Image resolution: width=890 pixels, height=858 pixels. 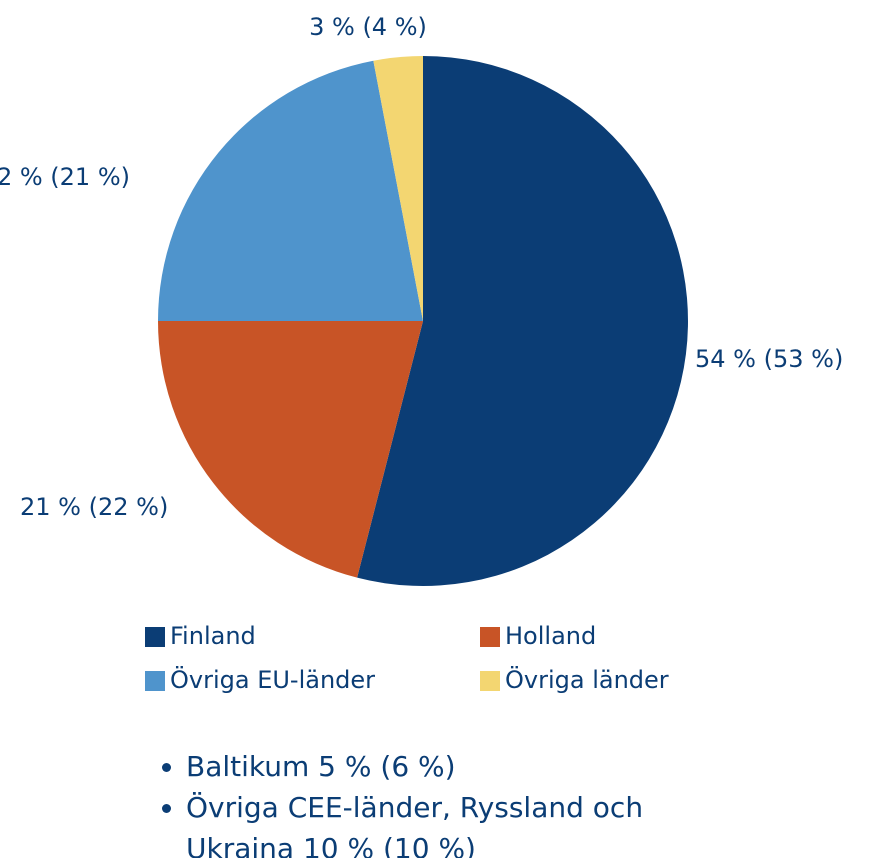 I want to click on legend-label: Holland, so click(x=550, y=636).